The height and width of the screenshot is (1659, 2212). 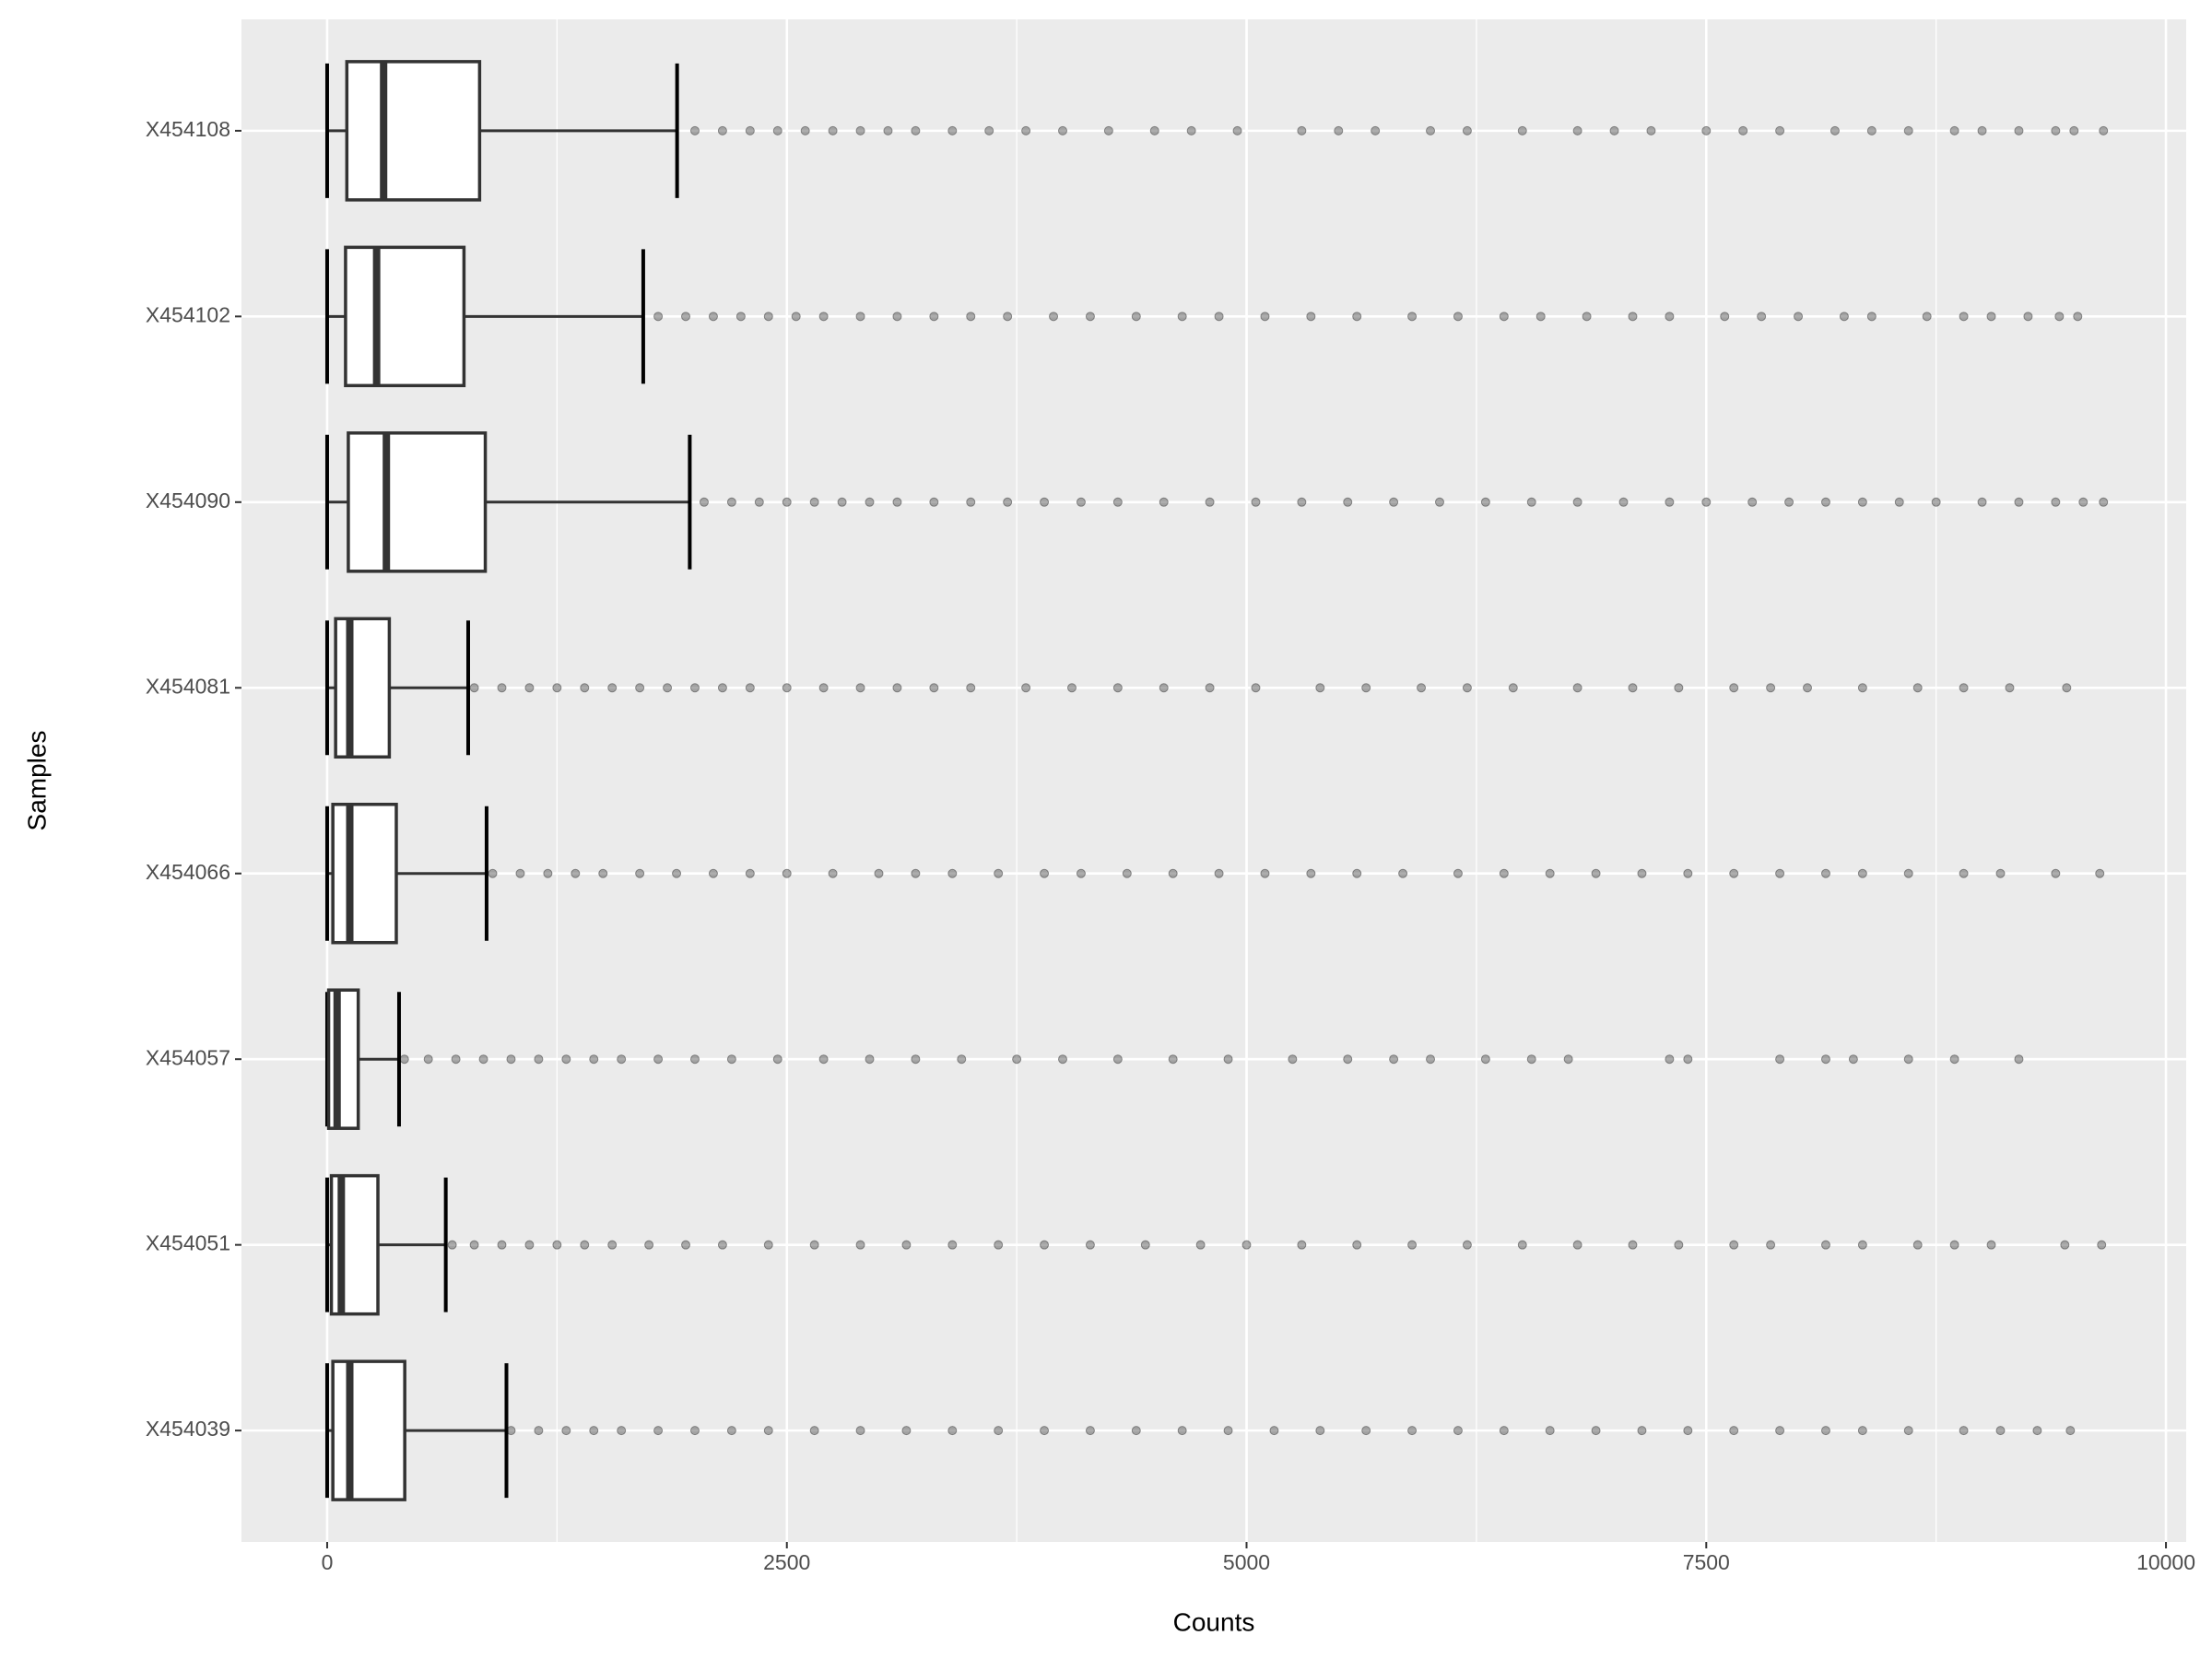 What do you see at coordinates (188, 1429) in the screenshot?
I see `y-tick-label: X454039` at bounding box center [188, 1429].